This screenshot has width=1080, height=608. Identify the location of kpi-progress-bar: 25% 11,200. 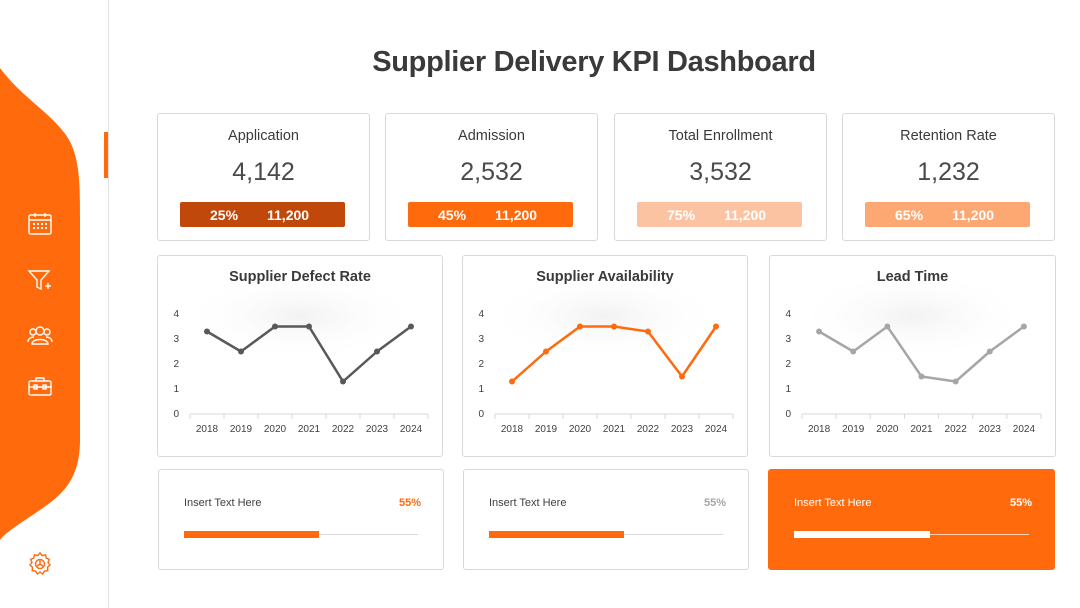
(262, 214).